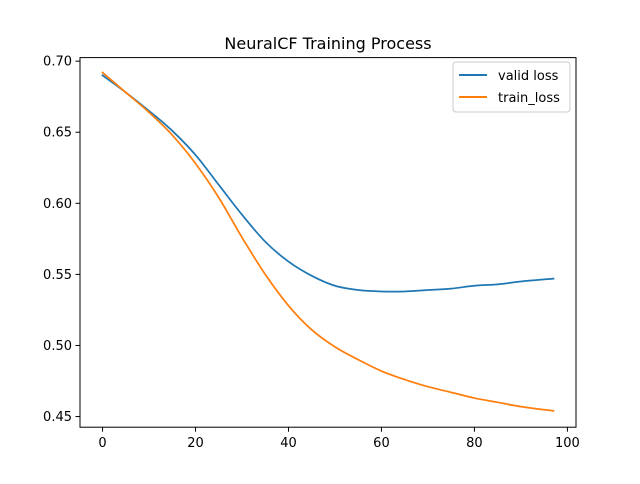  Describe the element at coordinates (288, 443) in the screenshot. I see `x-tick-label: 40` at that location.